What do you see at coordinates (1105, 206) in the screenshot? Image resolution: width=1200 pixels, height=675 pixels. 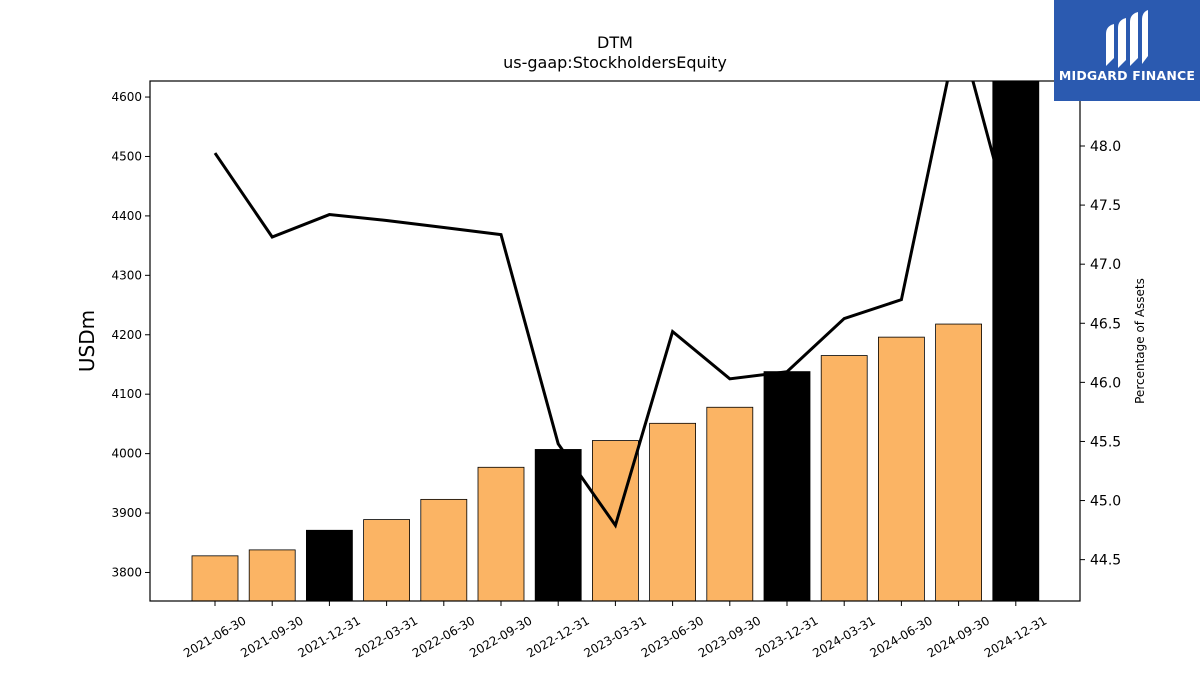 I see `y2-tick-label: 47.5` at bounding box center [1105, 206].